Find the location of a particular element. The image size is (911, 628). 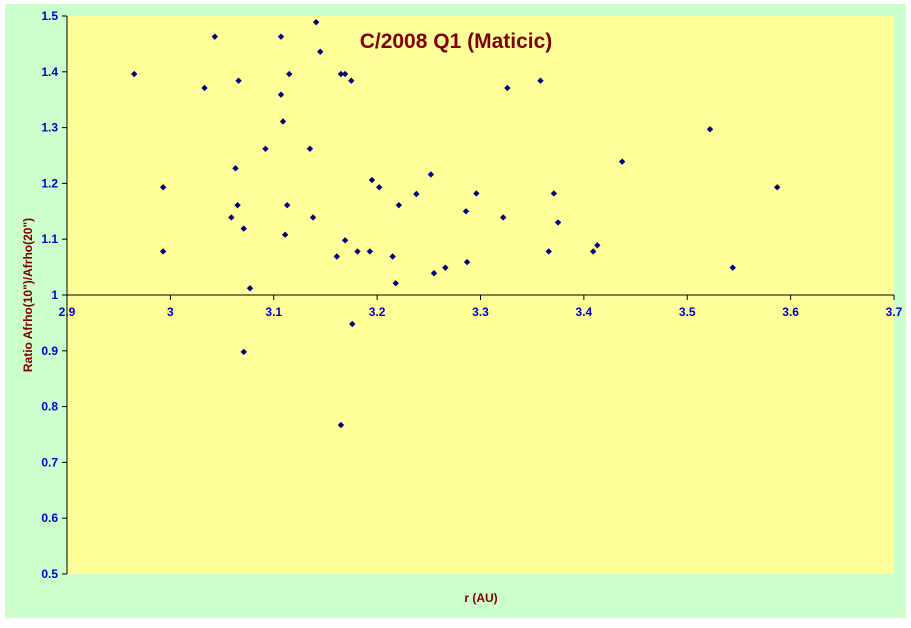

y-tick-label: 0.9 is located at coordinates (49, 351).